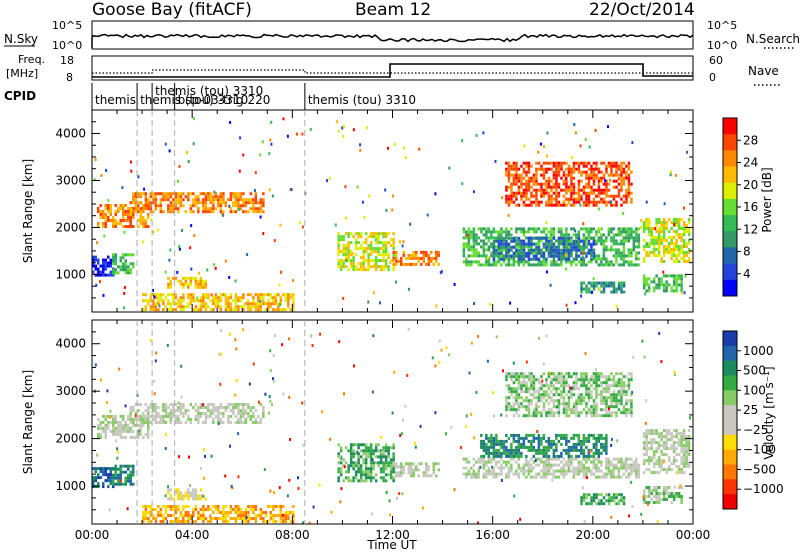  I want to click on x-tick-label: 04:00, so click(192, 535).